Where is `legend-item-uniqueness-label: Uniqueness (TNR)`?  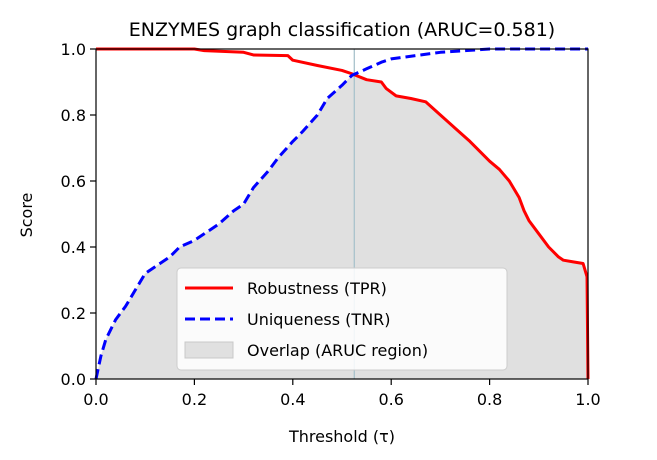 legend-item-uniqueness-label: Uniqueness (TNR) is located at coordinates (319, 319).